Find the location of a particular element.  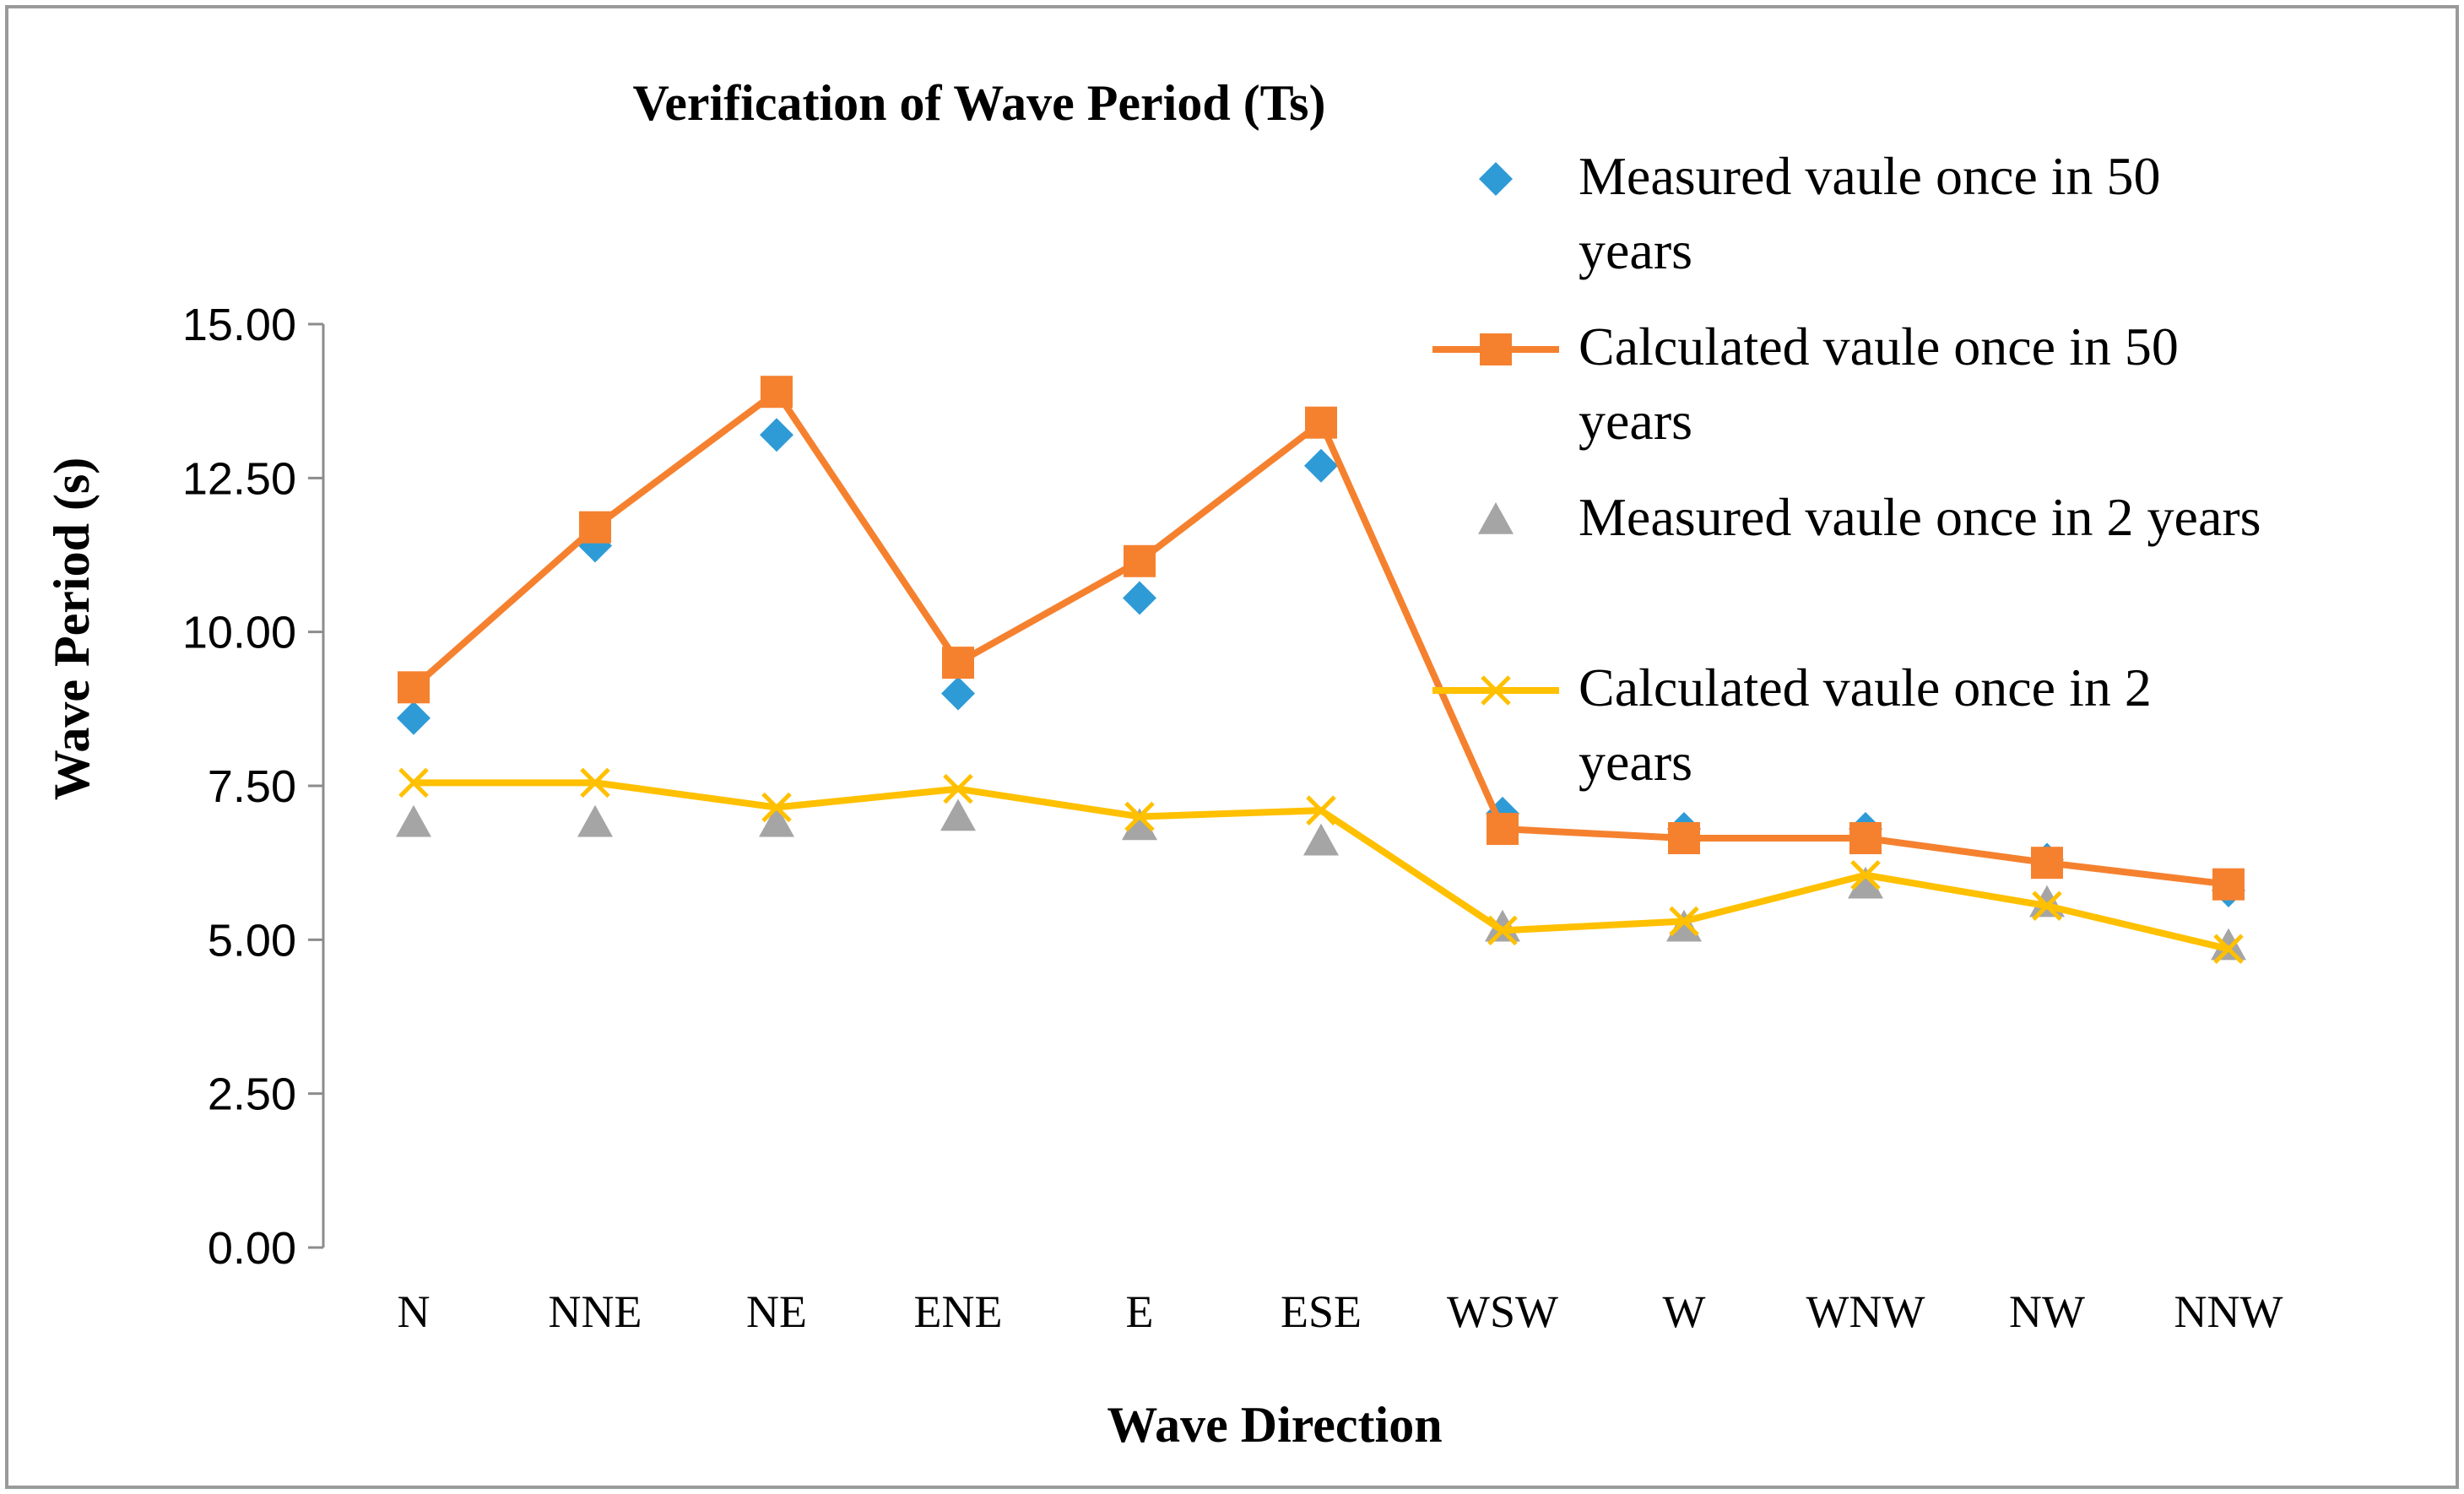

legend-item: Measured vaule once in 2 years is located at coordinates (1869, 517).